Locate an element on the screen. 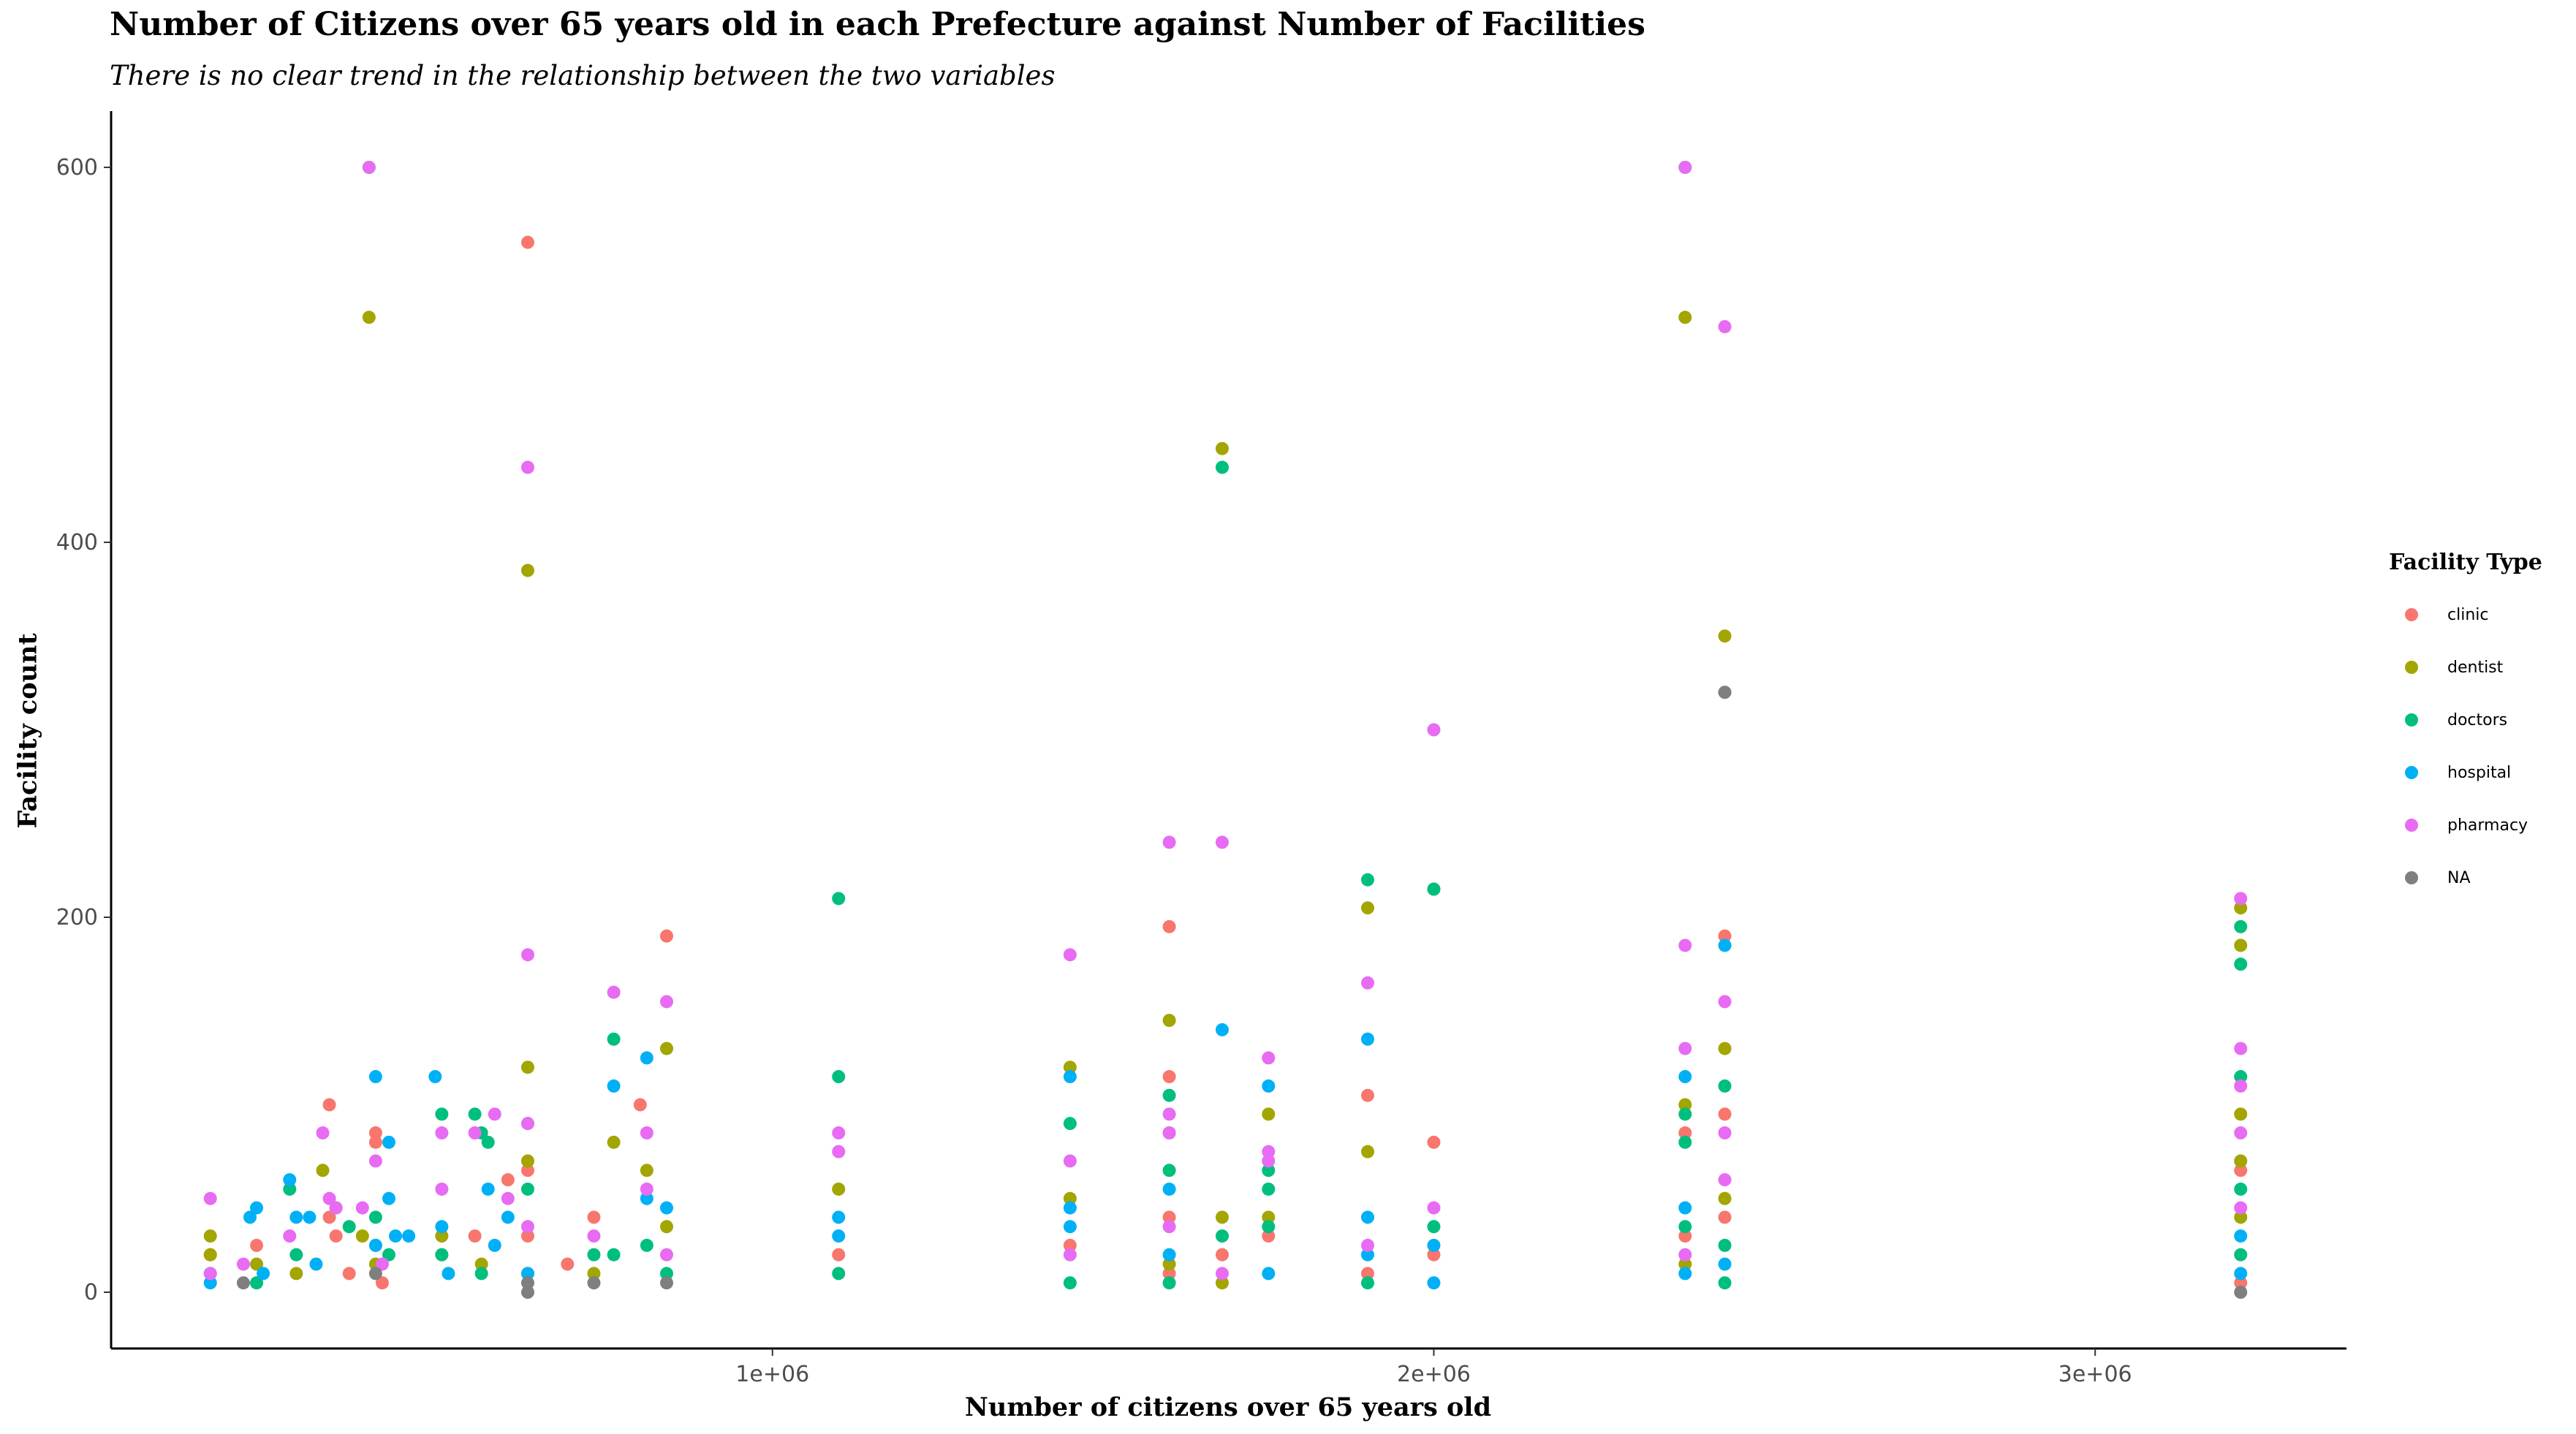 The height and width of the screenshot is (1434, 2576). legend-label: doctors is located at coordinates (2477, 719).